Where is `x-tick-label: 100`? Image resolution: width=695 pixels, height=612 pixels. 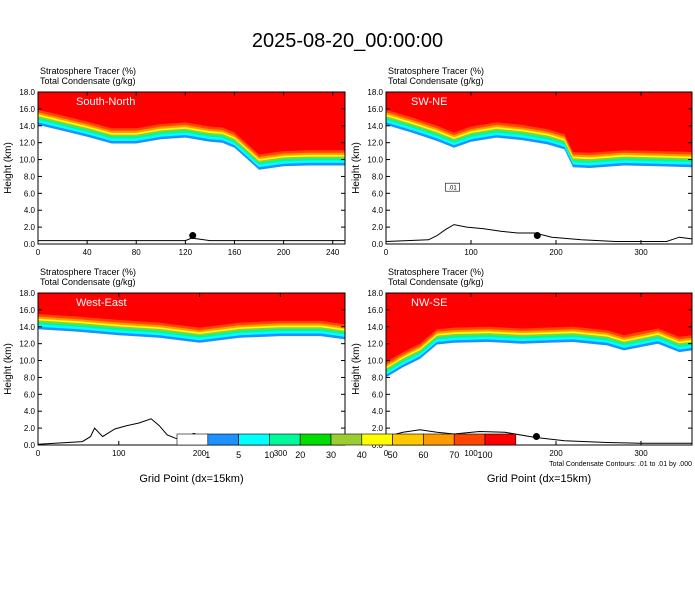
x-tick-label: 100 is located at coordinates (471, 252).